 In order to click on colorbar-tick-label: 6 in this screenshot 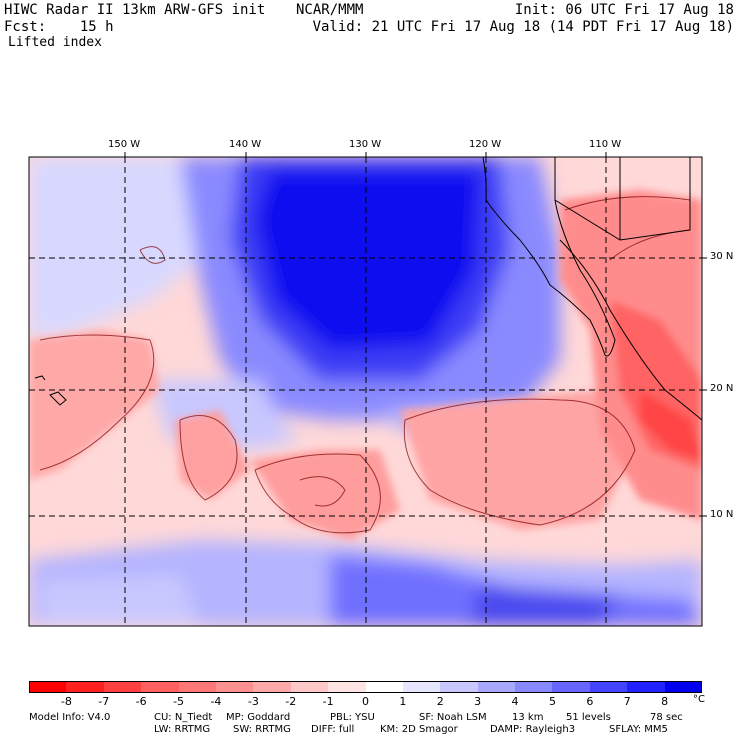, I will do `click(590, 701)`.